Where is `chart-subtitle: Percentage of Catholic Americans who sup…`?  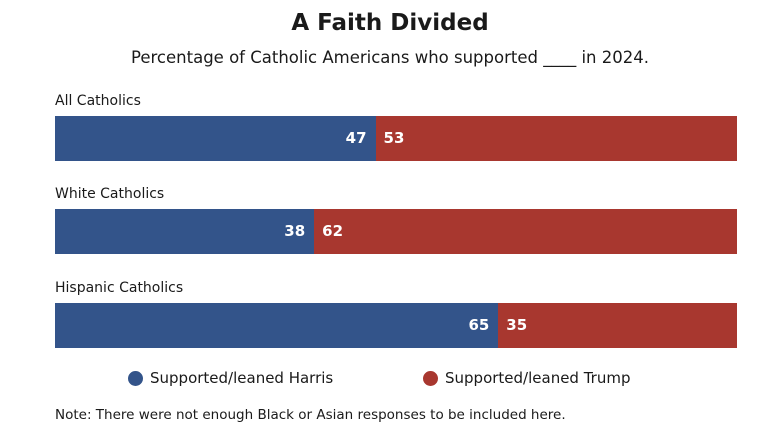
chart-subtitle: Percentage of Catholic Americans who sup… is located at coordinates (390, 57).